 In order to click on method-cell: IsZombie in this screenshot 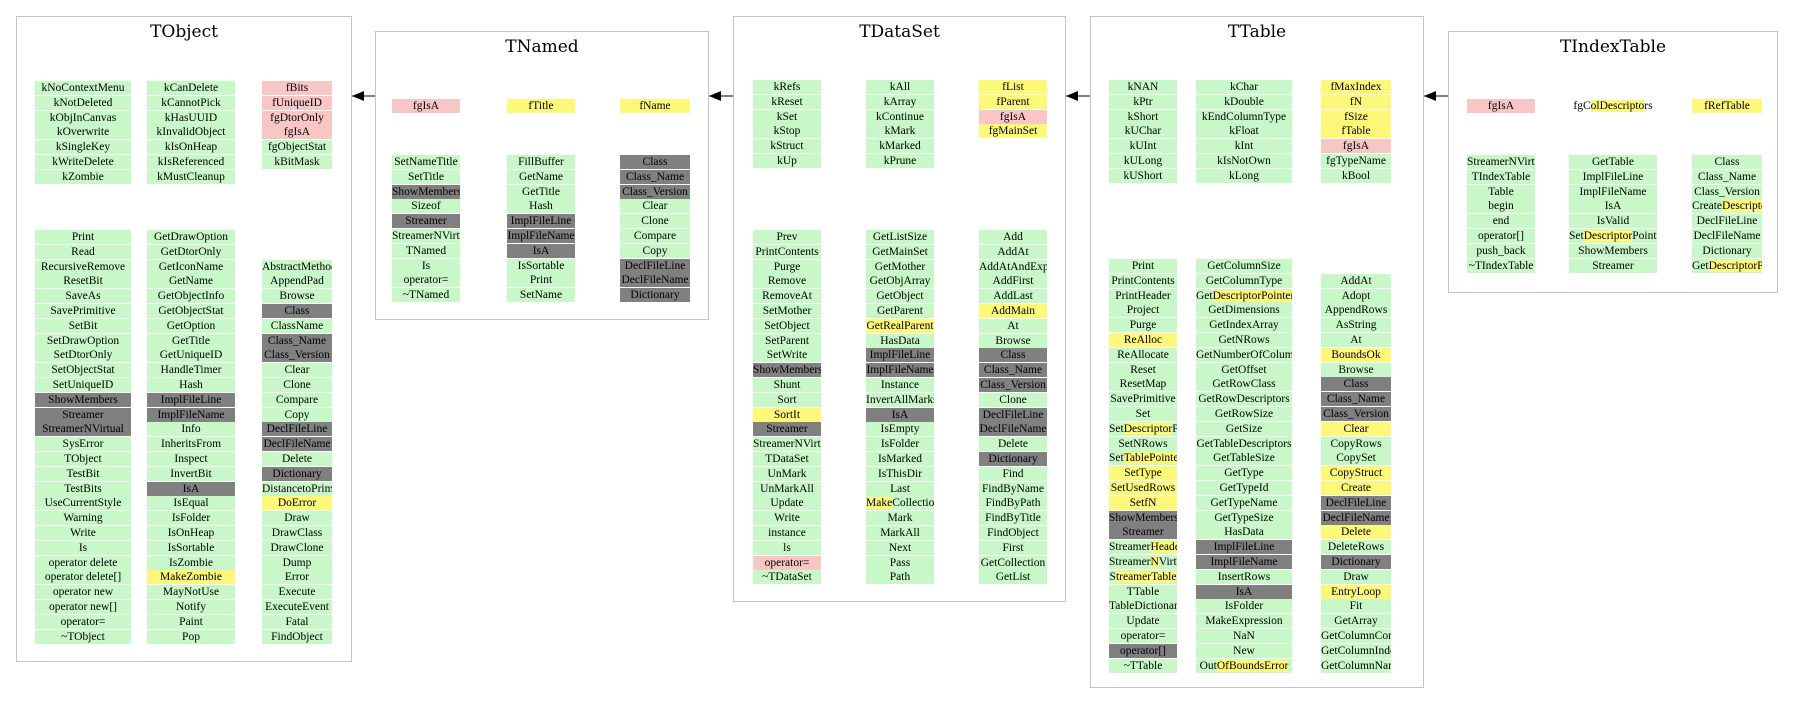, I will do `click(191, 562)`.